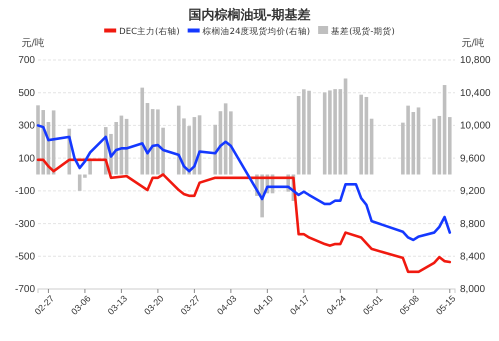 The width and height of the screenshot is (499, 341). Describe the element at coordinates (33, 43) in the screenshot. I see `y-axis-title: 元/吨` at that location.